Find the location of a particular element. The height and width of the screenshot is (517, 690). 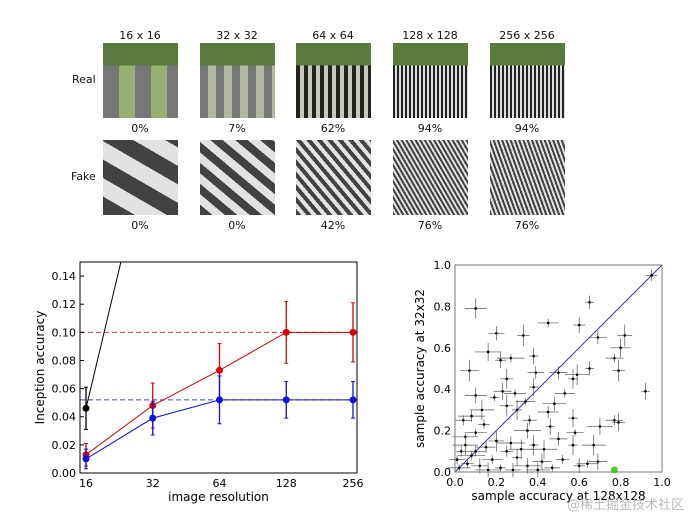

row-label: Fake is located at coordinates (83, 176).